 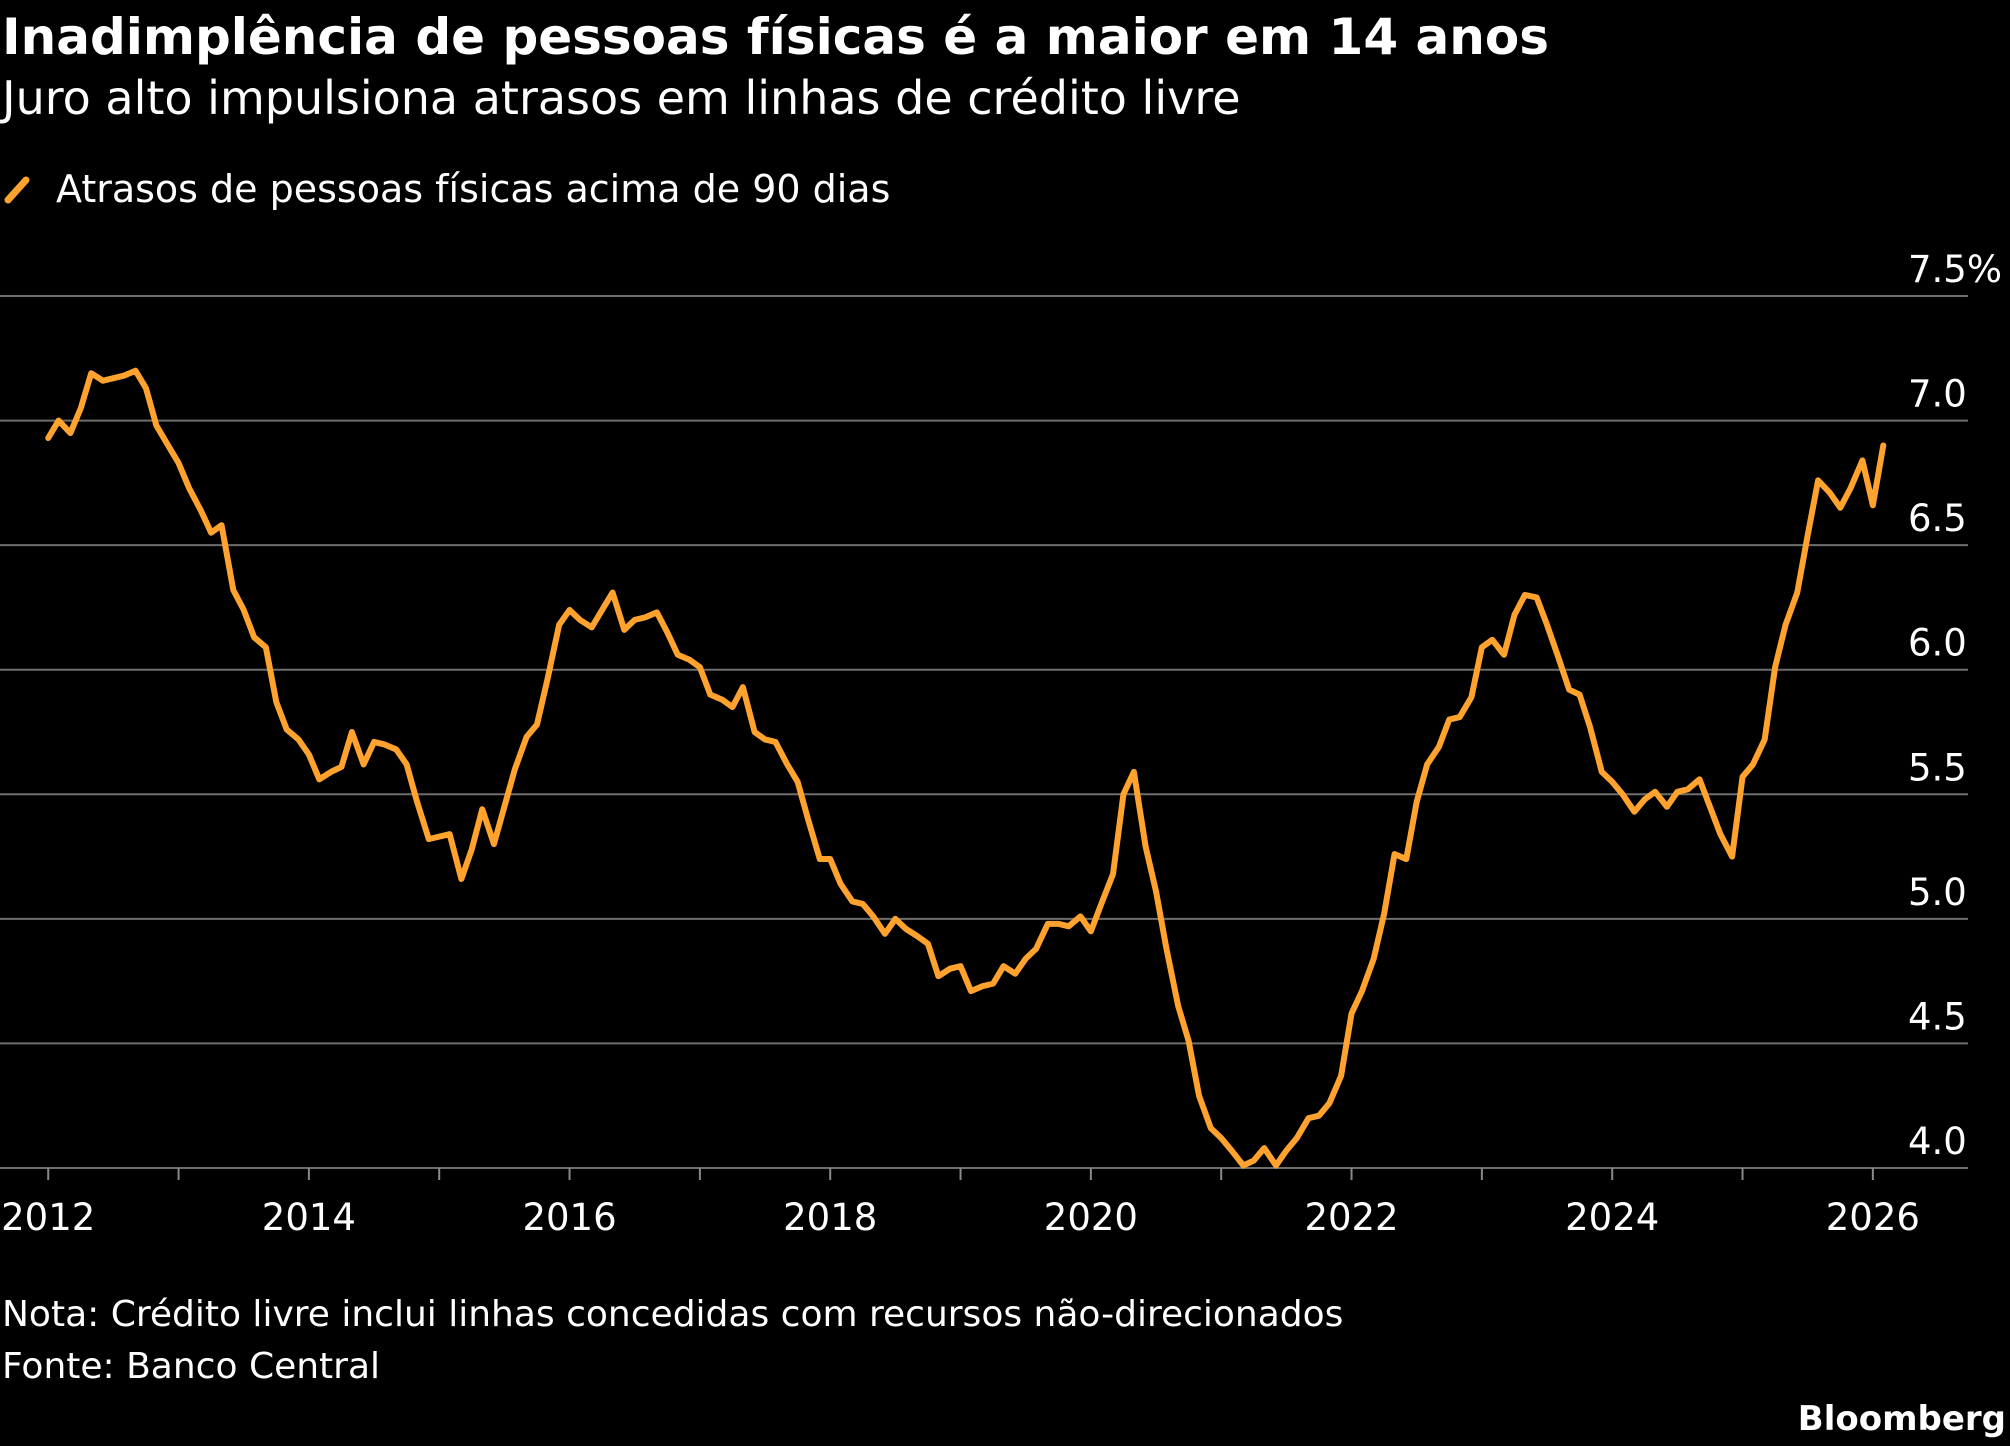 I want to click on y-tick-label: 6.0, so click(x=1937, y=643).